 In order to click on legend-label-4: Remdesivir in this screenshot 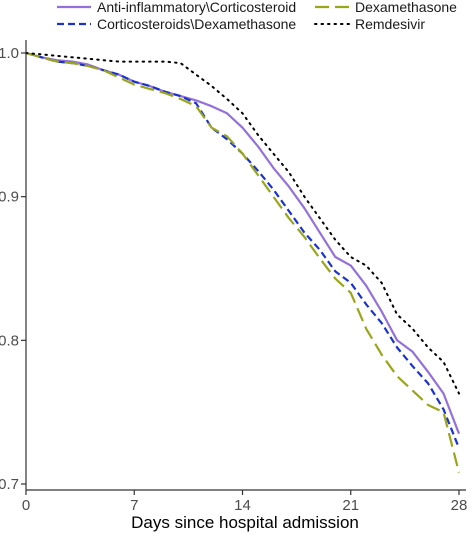, I will do `click(390, 24)`.